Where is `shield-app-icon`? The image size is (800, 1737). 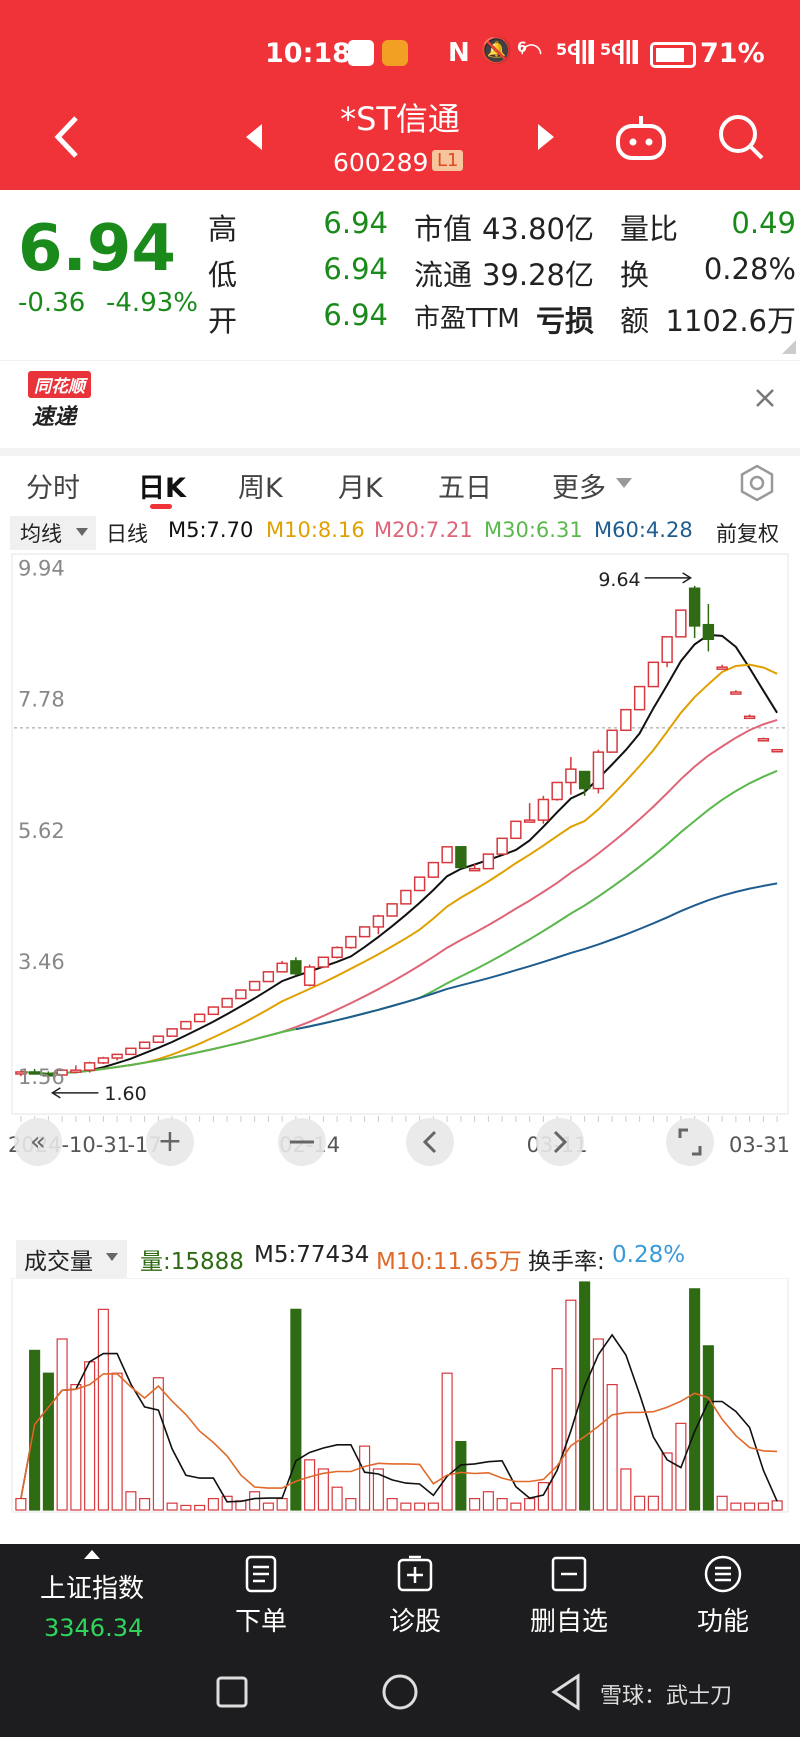 shield-app-icon is located at coordinates (395, 53).